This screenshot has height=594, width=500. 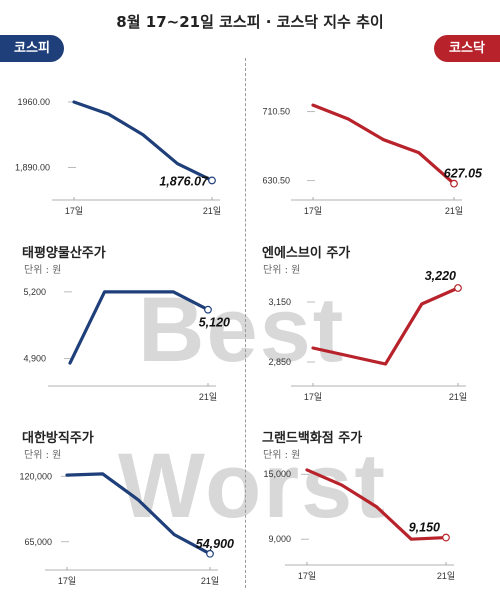 I want to click on series-line-kospi, so click(x=143, y=141).